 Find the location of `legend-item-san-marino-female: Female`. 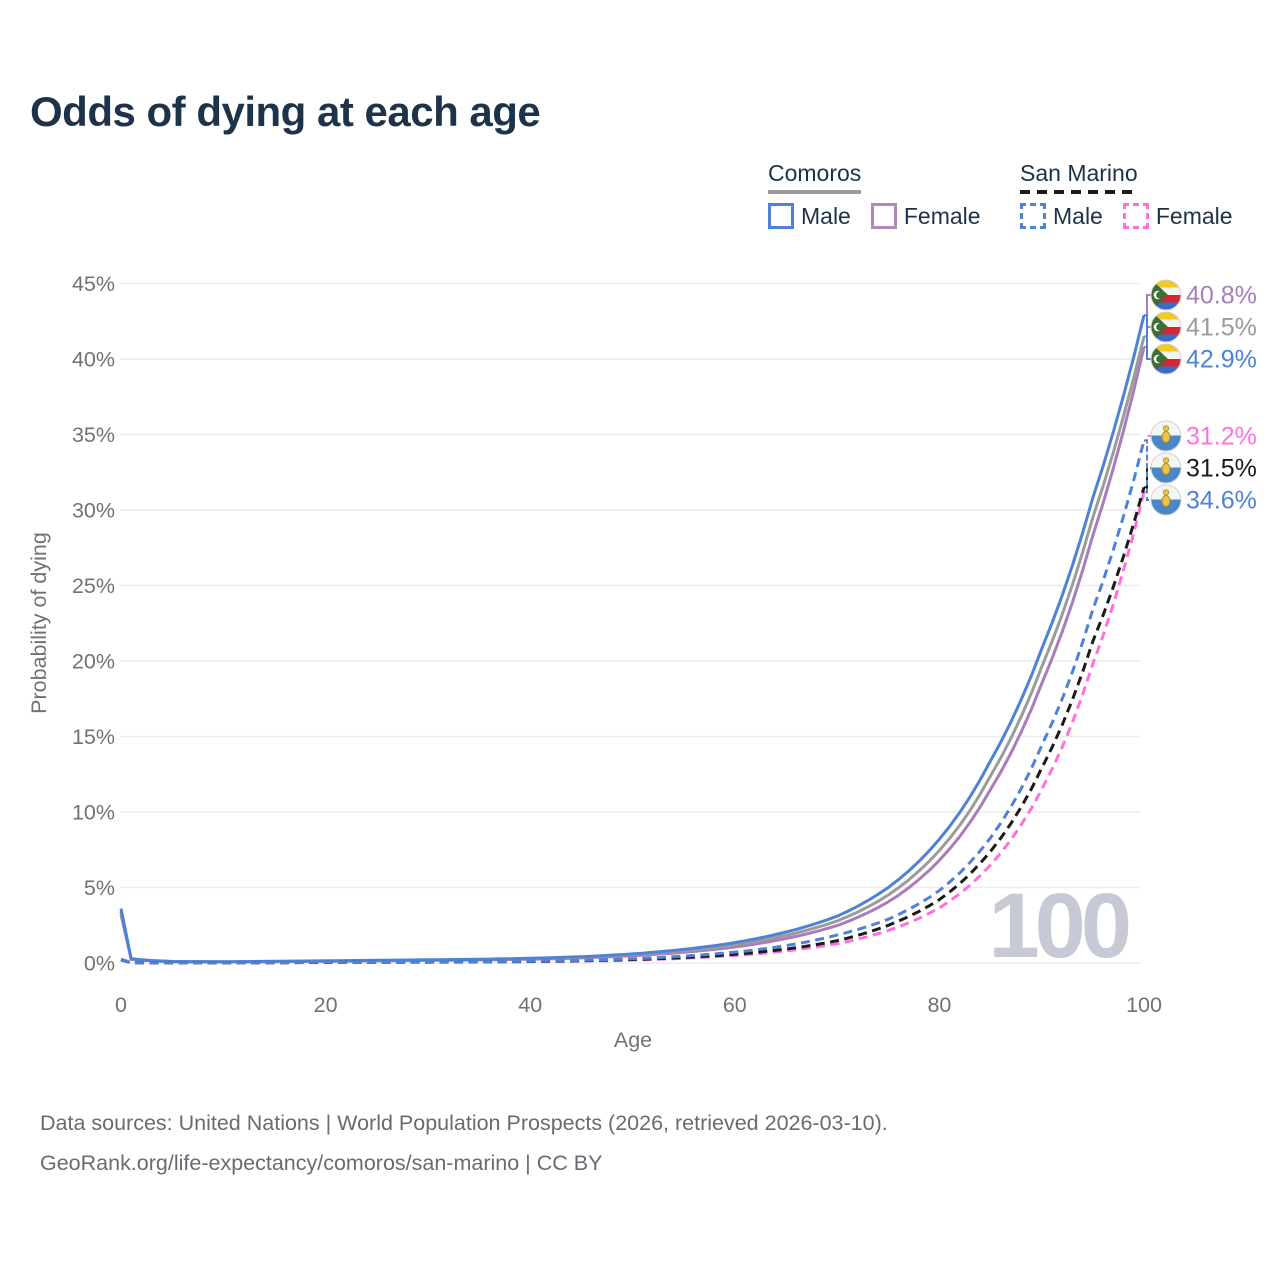

legend-item-san-marino-female: Female is located at coordinates (1177, 216).